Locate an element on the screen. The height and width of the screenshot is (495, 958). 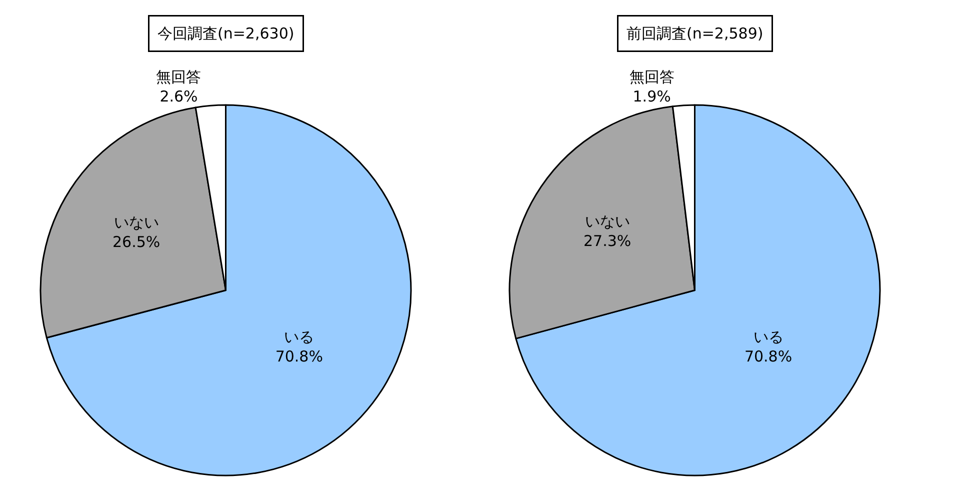
chart-title: 前回調査(n=2,589) is located at coordinates (695, 33).